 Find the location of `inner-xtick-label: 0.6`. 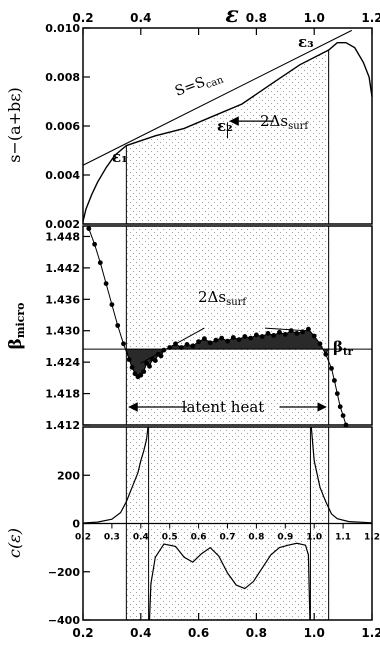

inner-xtick-label: 0.6 is located at coordinates (199, 538).